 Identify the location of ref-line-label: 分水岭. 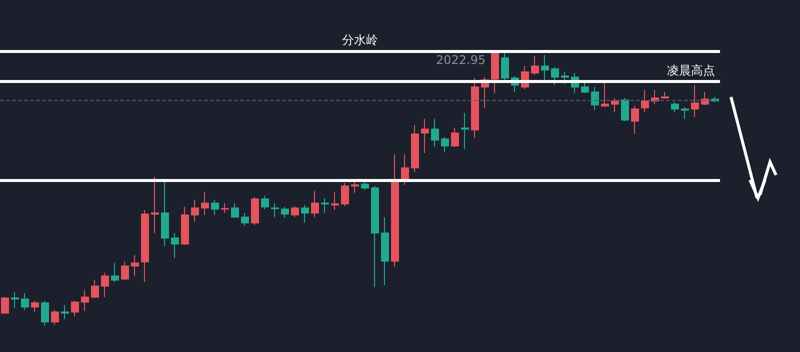
(360, 40).